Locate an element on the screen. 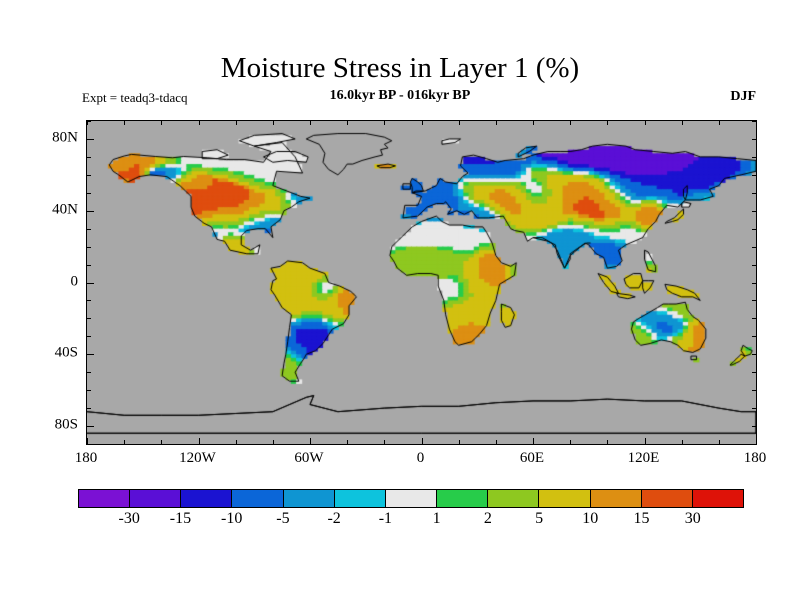 The width and height of the screenshot is (800, 600). season-label: DJF is located at coordinates (743, 96).